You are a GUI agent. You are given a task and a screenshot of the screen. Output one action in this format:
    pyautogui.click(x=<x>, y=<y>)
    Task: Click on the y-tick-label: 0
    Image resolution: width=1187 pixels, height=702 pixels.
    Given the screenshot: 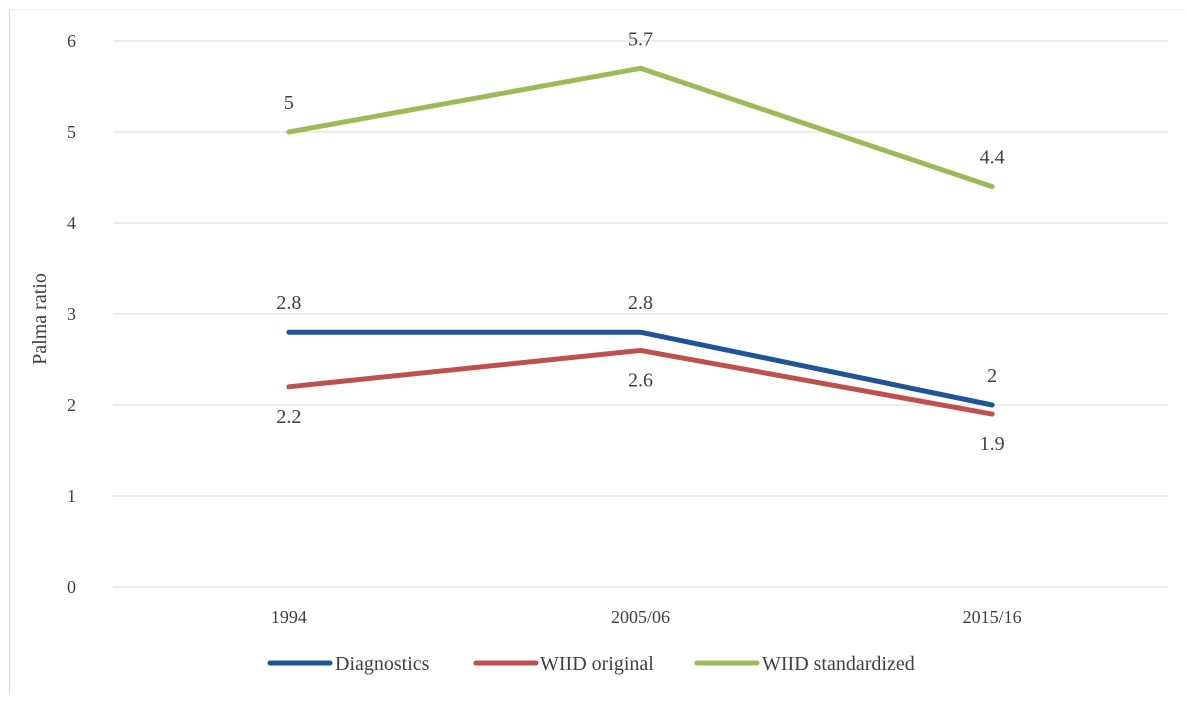 What is the action you would take?
    pyautogui.click(x=71, y=587)
    